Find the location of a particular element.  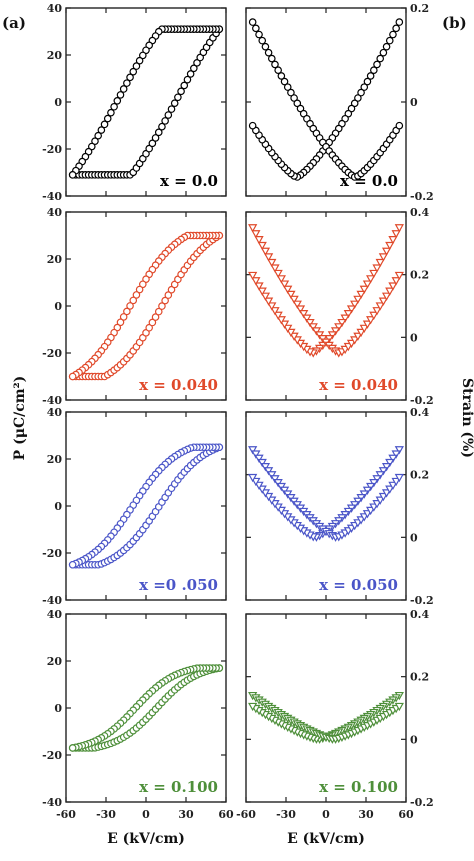

left-y-axis-title: P (μC/cm²) is located at coordinates (20, 418).